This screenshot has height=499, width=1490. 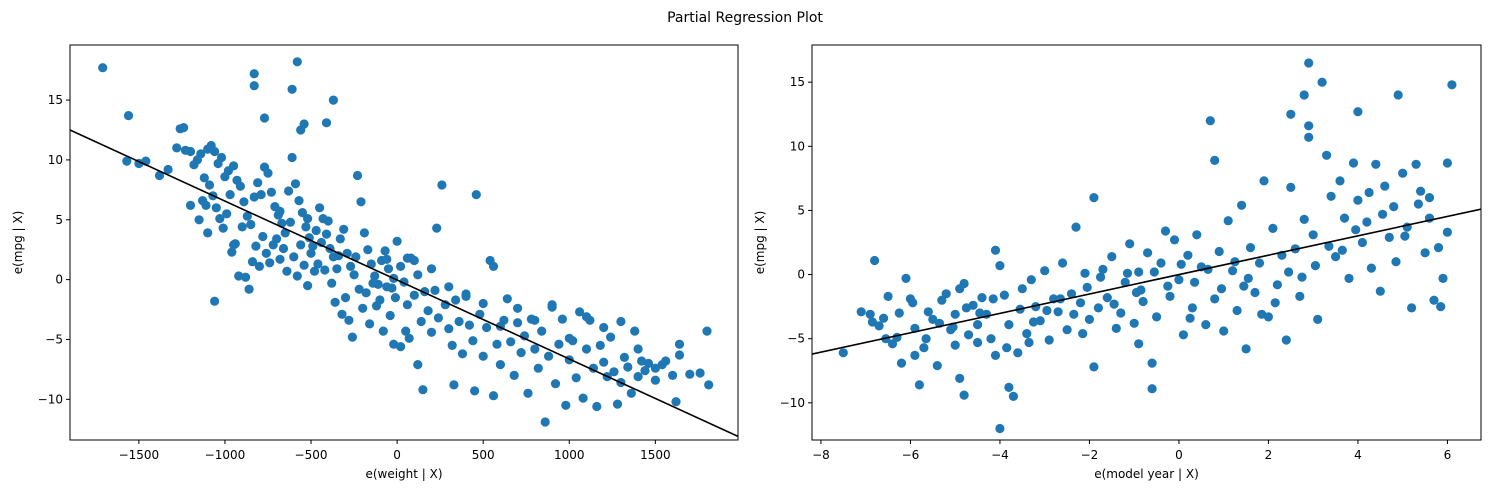 What do you see at coordinates (1448, 455) in the screenshot?
I see `x-tick-label: 6` at bounding box center [1448, 455].